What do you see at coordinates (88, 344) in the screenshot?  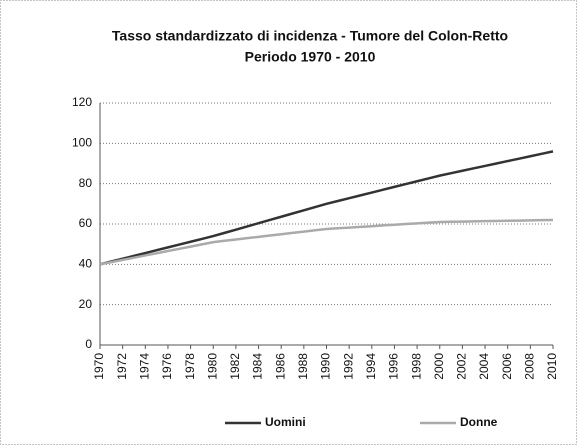 I see `y-tick-label: 0` at bounding box center [88, 344].